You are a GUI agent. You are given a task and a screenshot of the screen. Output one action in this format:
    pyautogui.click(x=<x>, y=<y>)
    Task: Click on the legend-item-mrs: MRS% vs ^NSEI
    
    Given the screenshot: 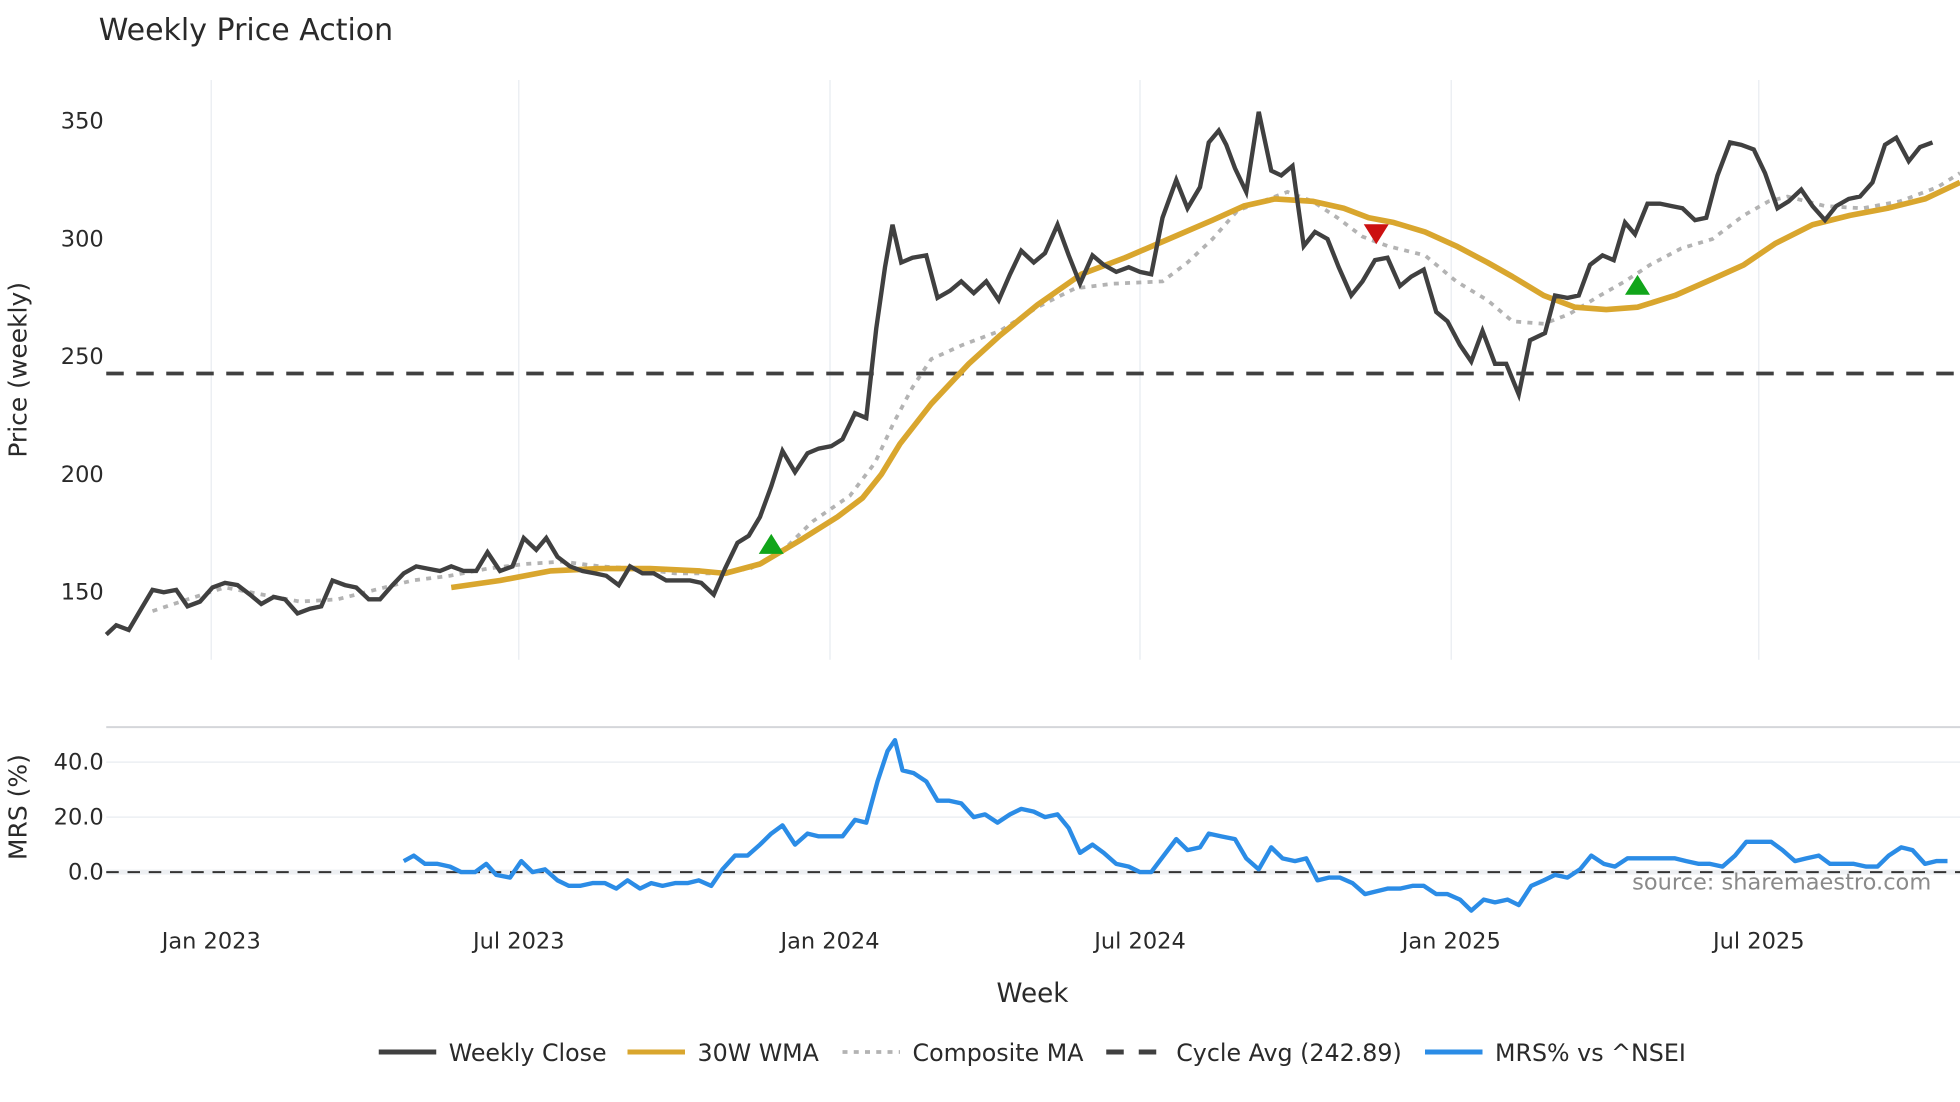 What is the action you would take?
    pyautogui.click(x=1555, y=1053)
    